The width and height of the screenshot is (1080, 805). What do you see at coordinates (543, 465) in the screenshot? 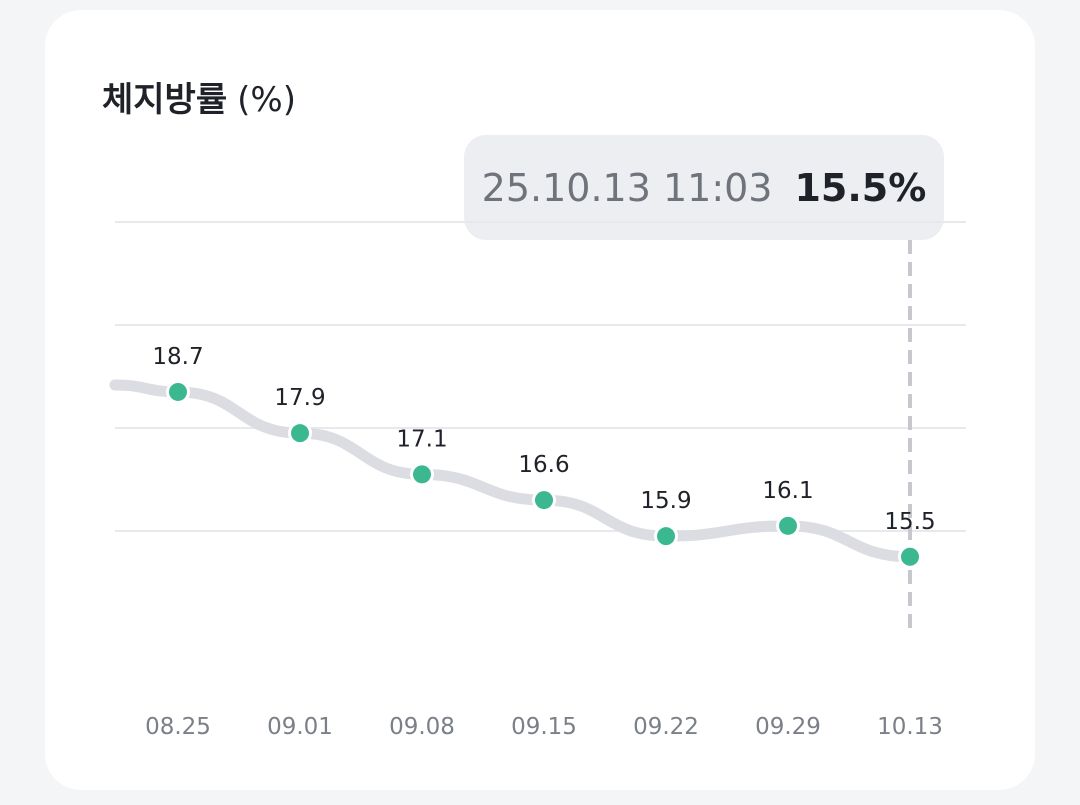
I see `data-label: 16.6` at bounding box center [543, 465].